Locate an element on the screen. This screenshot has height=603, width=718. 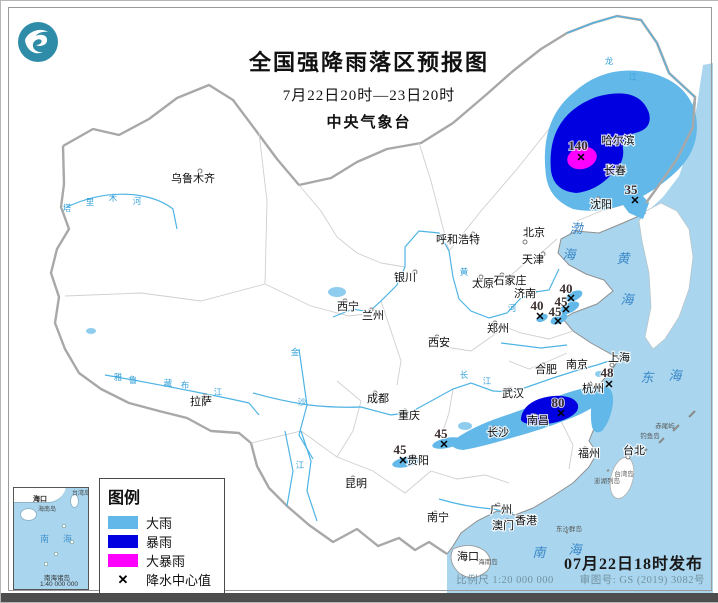
heavy-rain-swatch is located at coordinates (123, 522).